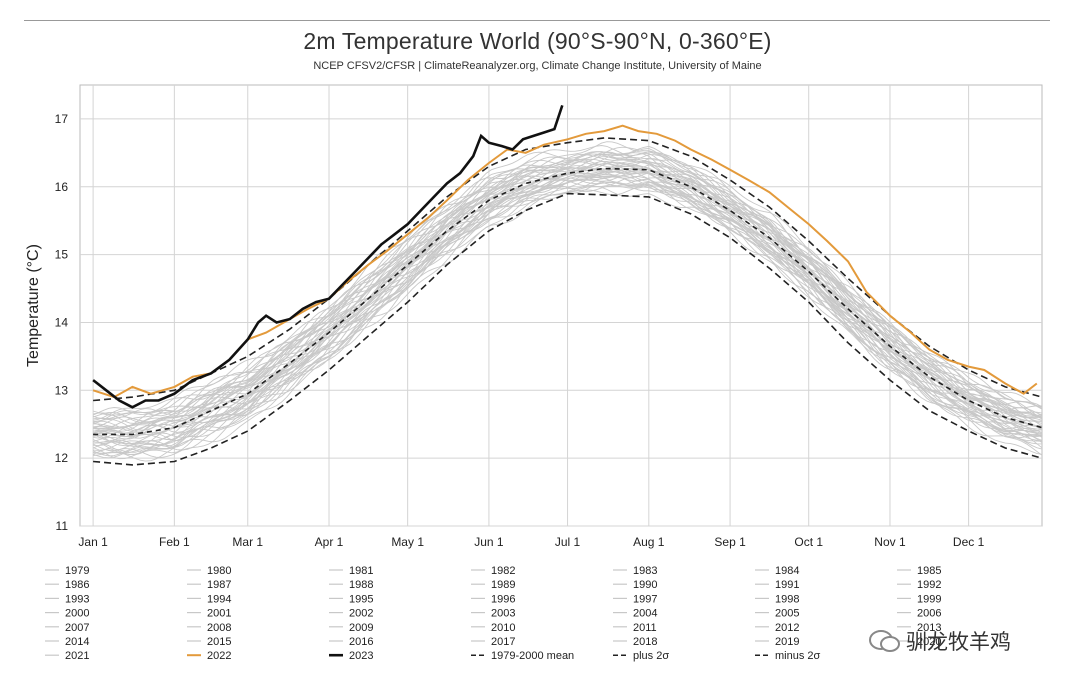  What do you see at coordinates (77, 642) in the screenshot?
I see `legend-label: 2014` at bounding box center [77, 642].